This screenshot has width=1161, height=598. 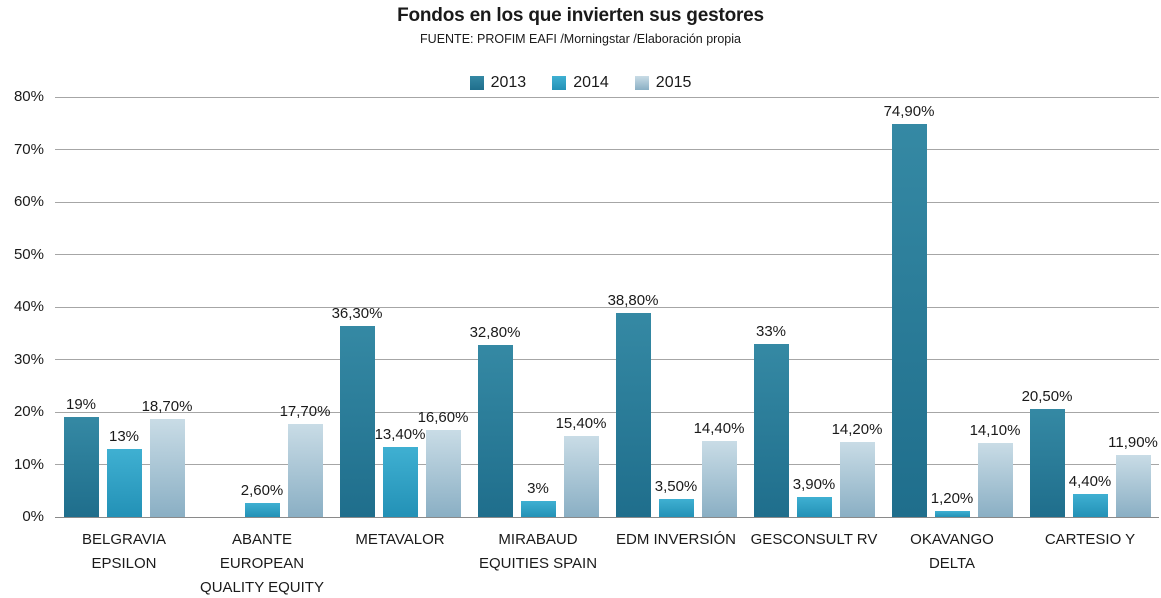 I want to click on legend-label: 2015, so click(x=673, y=82).